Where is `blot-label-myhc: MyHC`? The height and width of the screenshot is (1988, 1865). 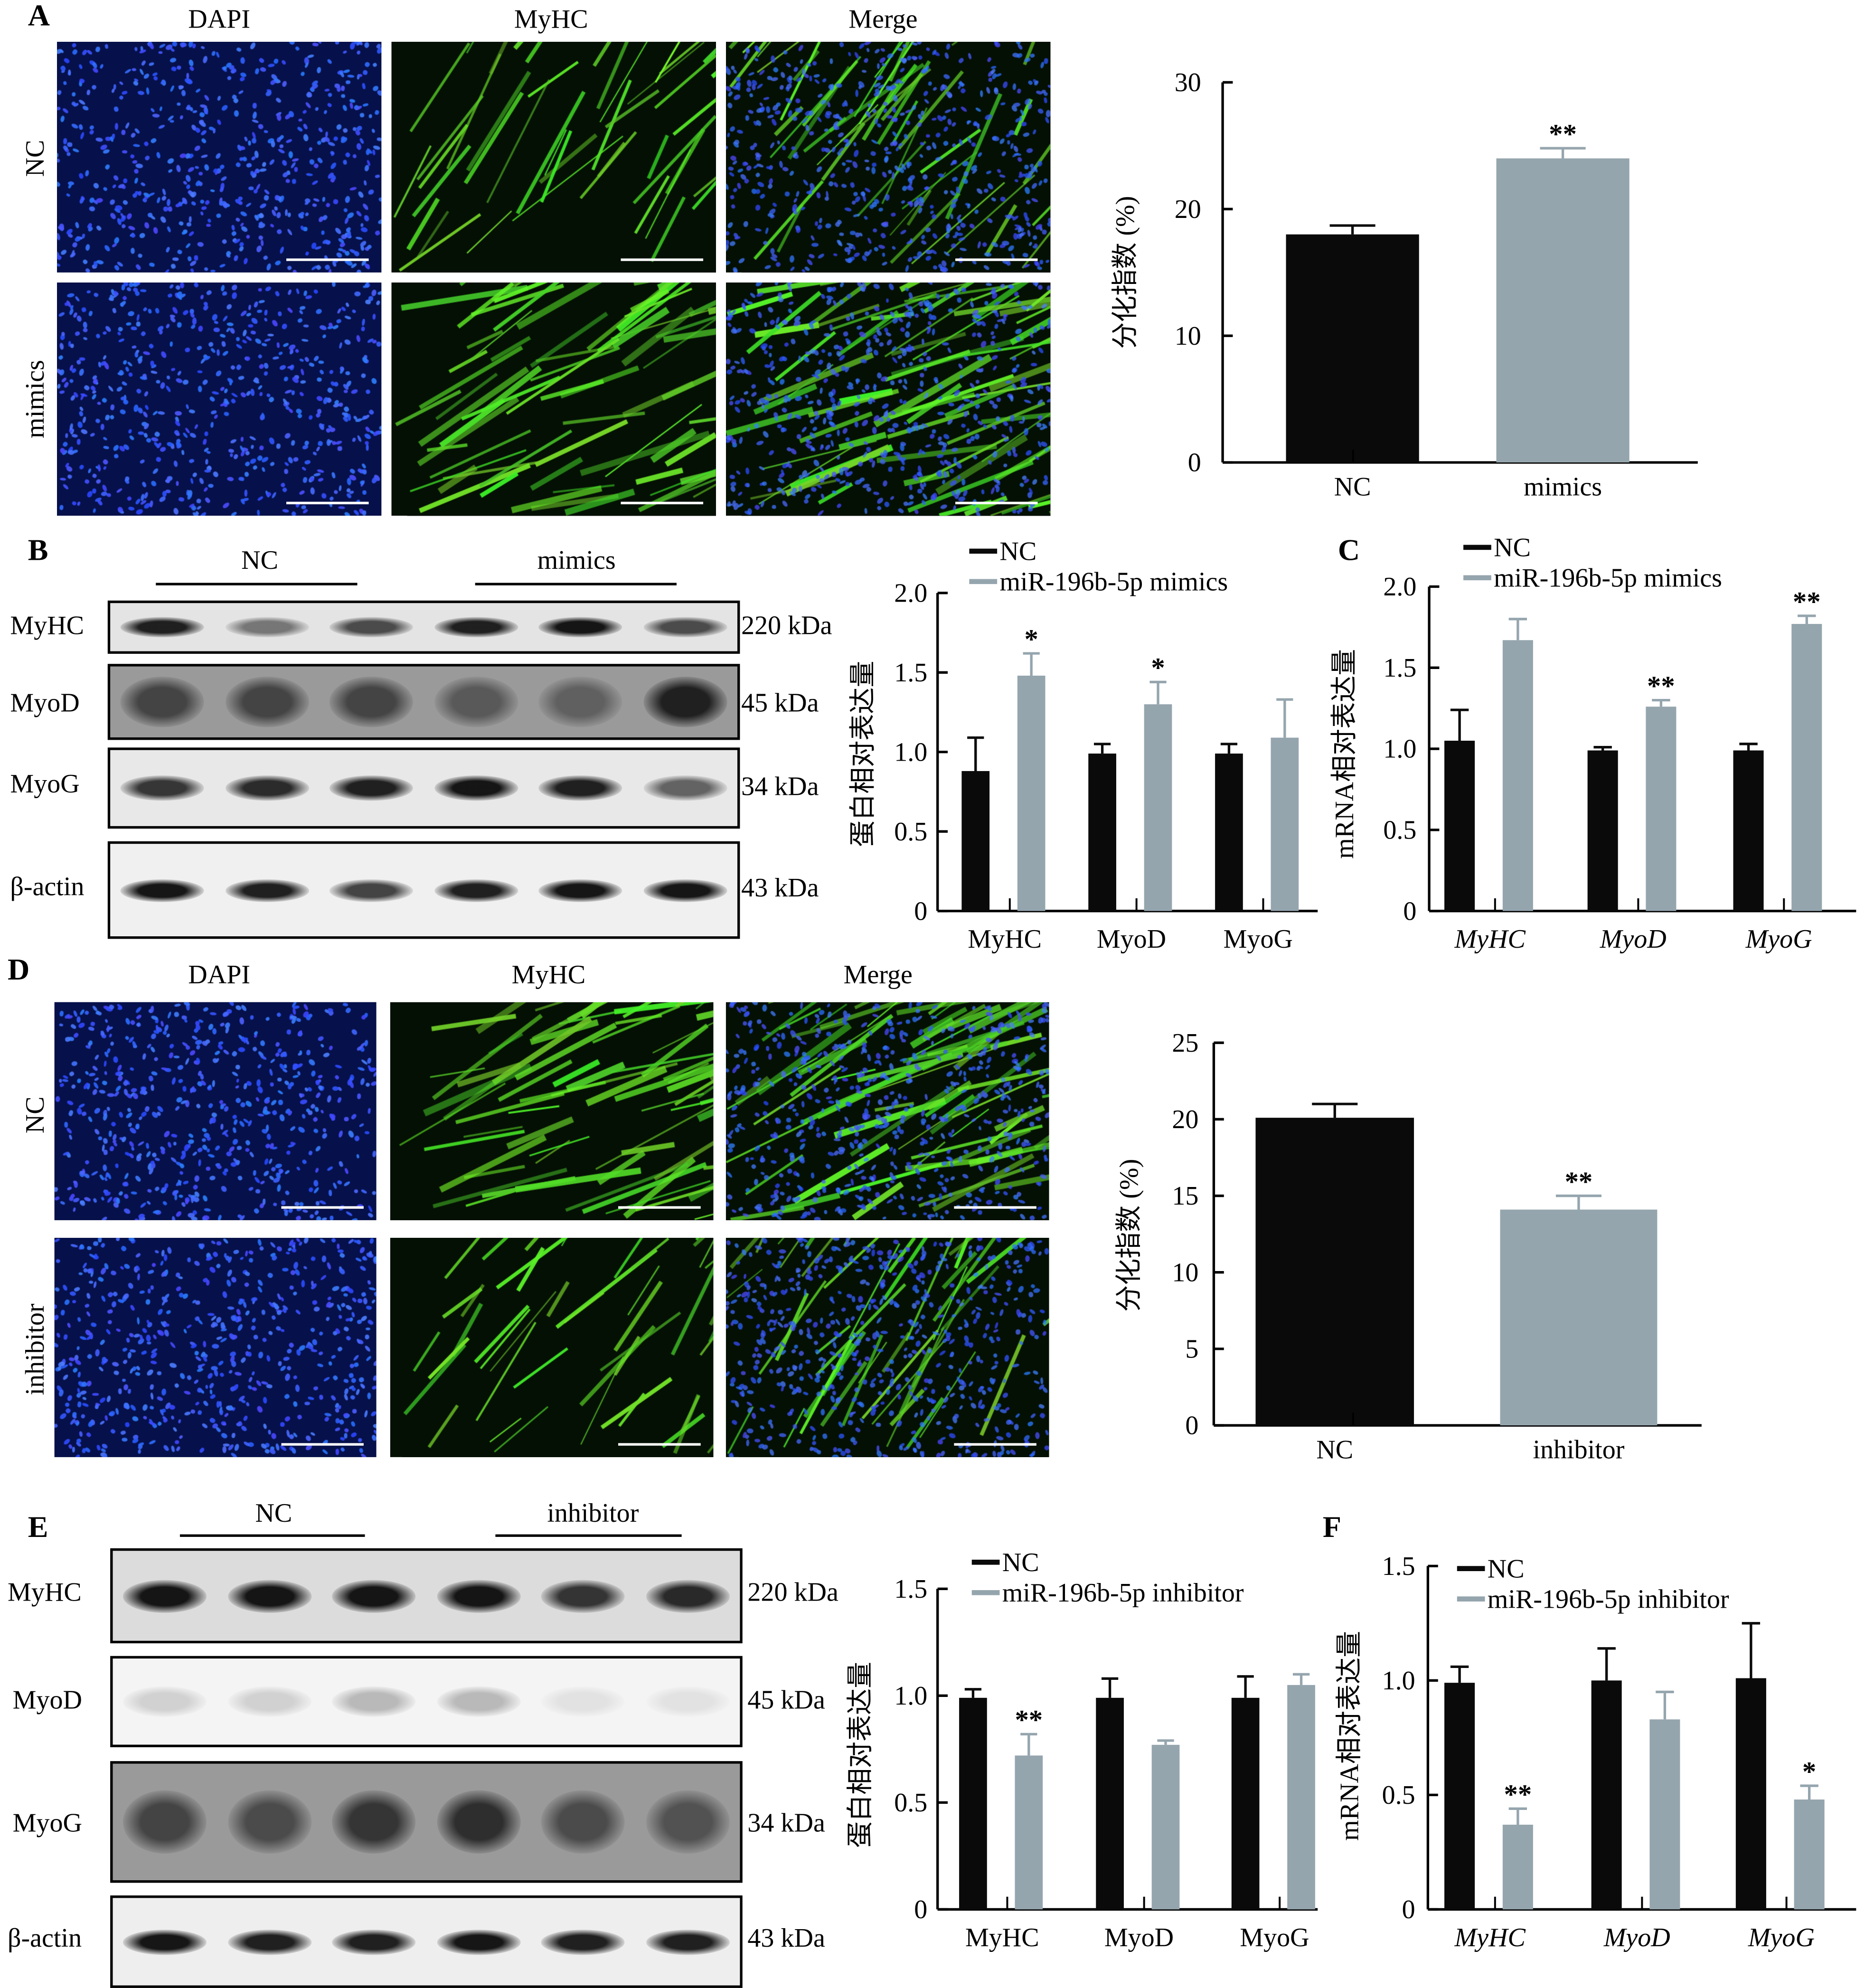
blot-label-myhc: MyHC is located at coordinates (47, 625).